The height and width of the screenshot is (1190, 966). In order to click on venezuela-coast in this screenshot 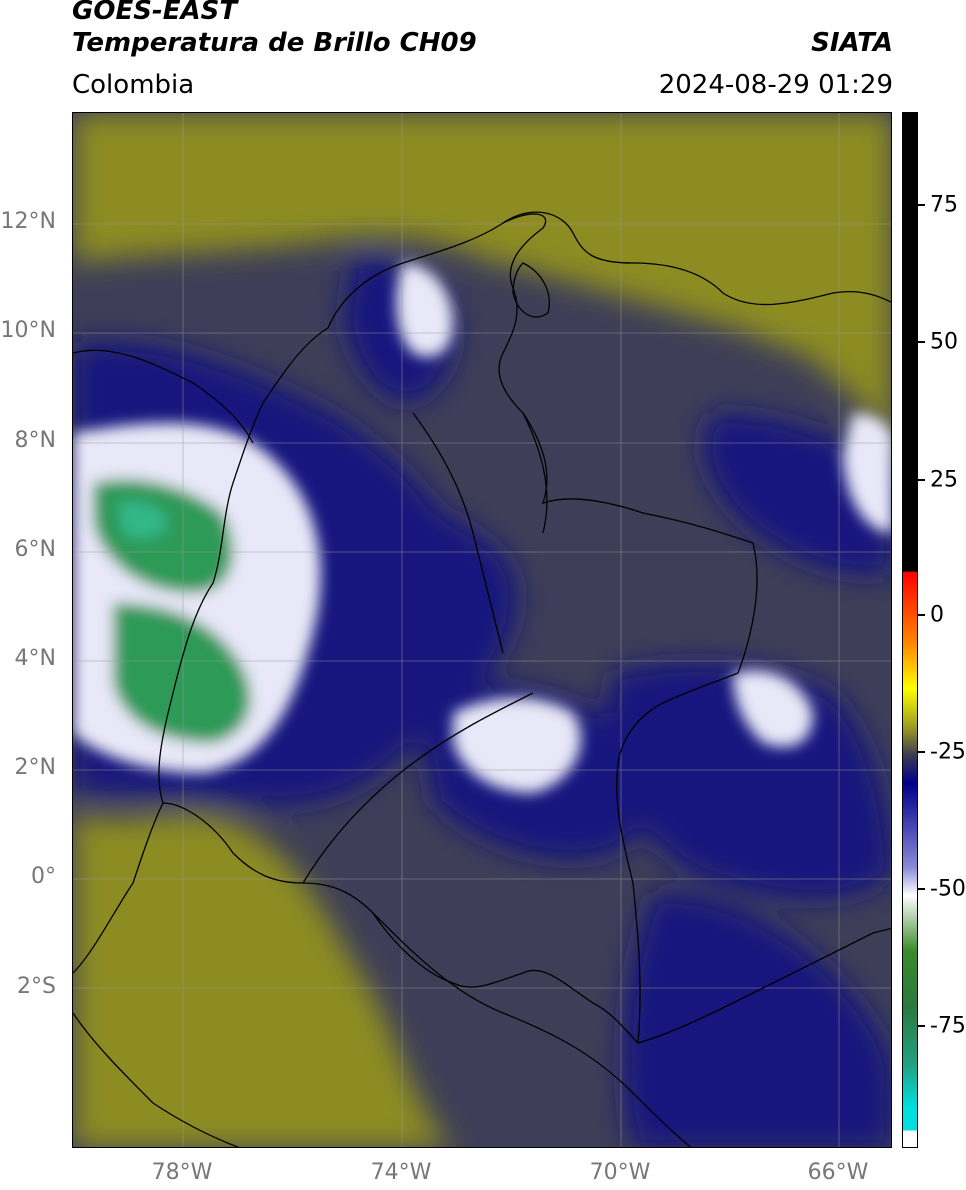, I will do `click(696, 258)`.